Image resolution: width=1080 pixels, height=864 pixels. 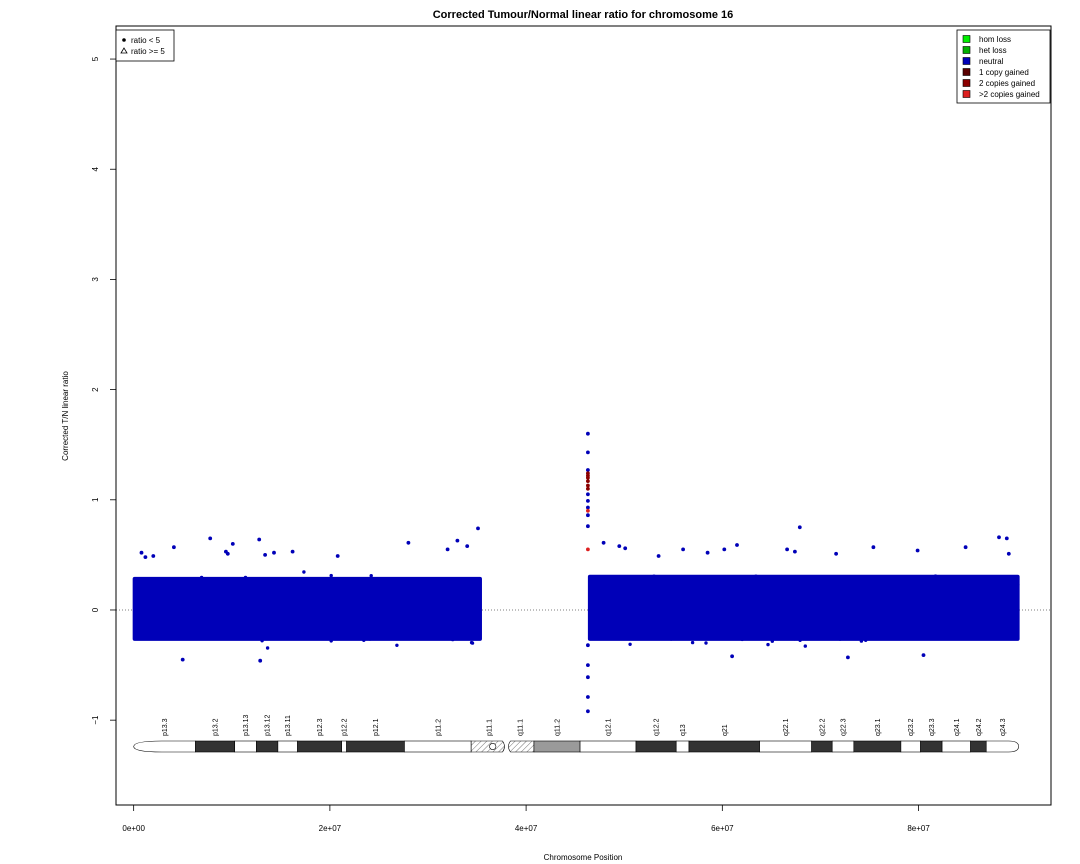 What do you see at coordinates (124, 50) in the screenshot?
I see `open-triangle-icon` at bounding box center [124, 50].